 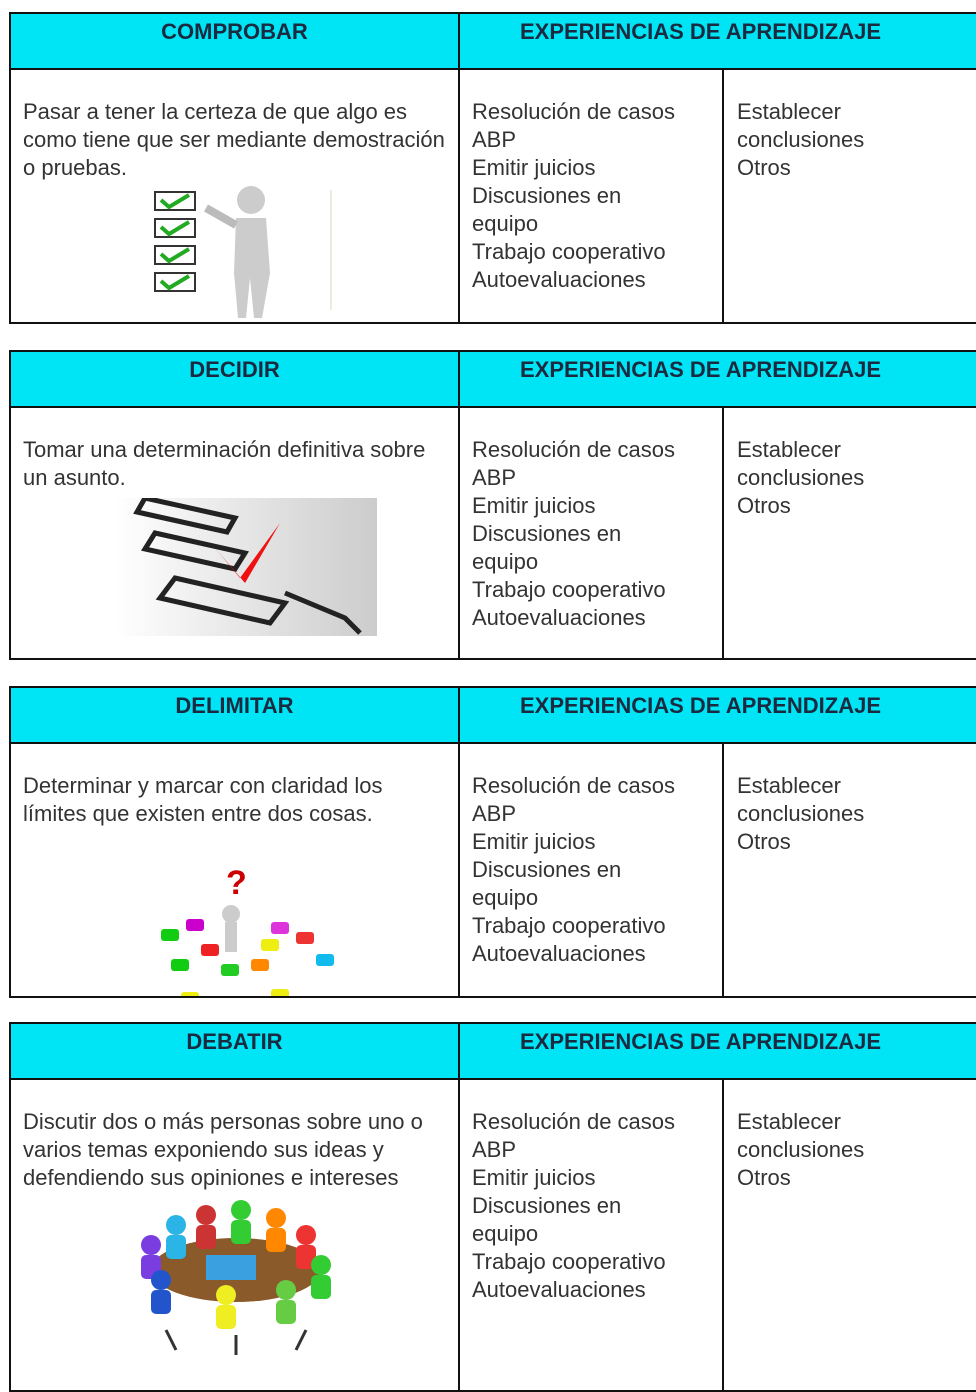 I want to click on section-title: DEBATIR, so click(x=234, y=1052).